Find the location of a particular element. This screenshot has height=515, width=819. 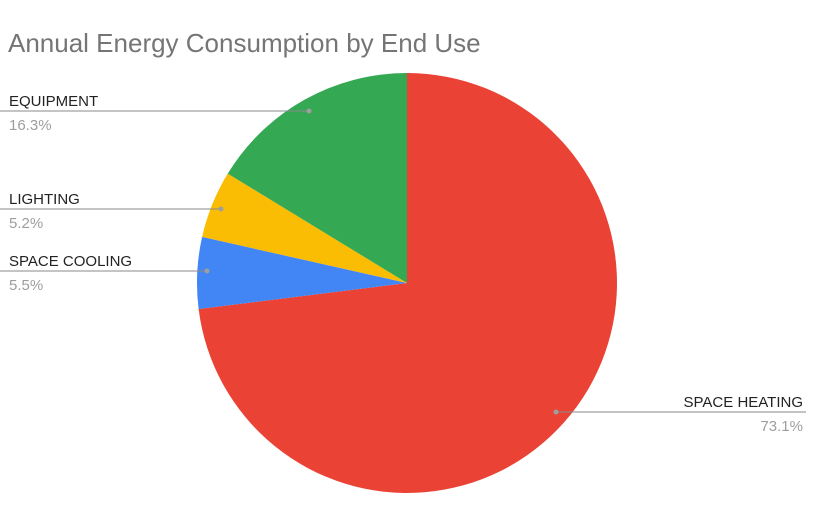

leader-dot-space-heating is located at coordinates (556, 412).